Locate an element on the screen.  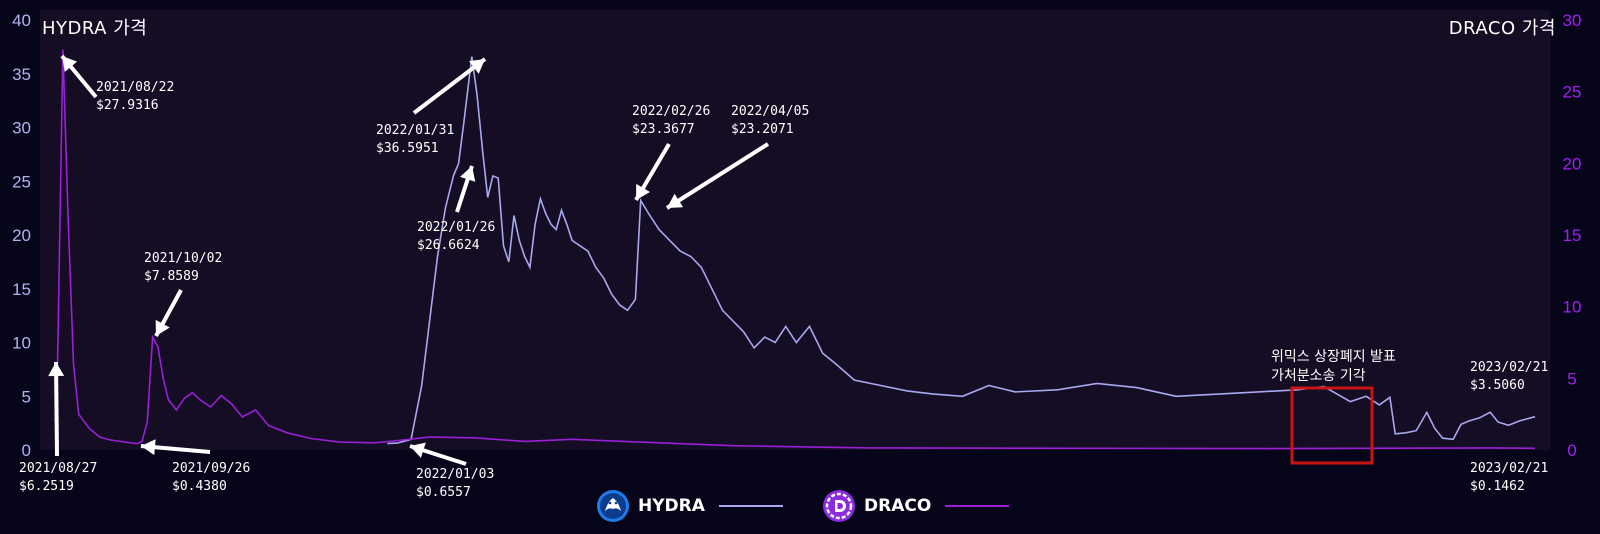
left-axis-title: HYDRA 가격 is located at coordinates (95, 28).